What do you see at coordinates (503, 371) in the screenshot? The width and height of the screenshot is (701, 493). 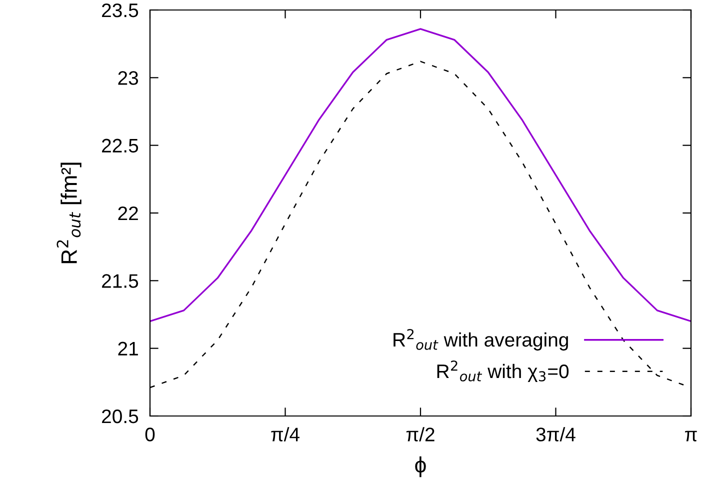 I see `legend-label: R$^{2}$$_{out}$ with χ$_{3}$=0` at bounding box center [503, 371].